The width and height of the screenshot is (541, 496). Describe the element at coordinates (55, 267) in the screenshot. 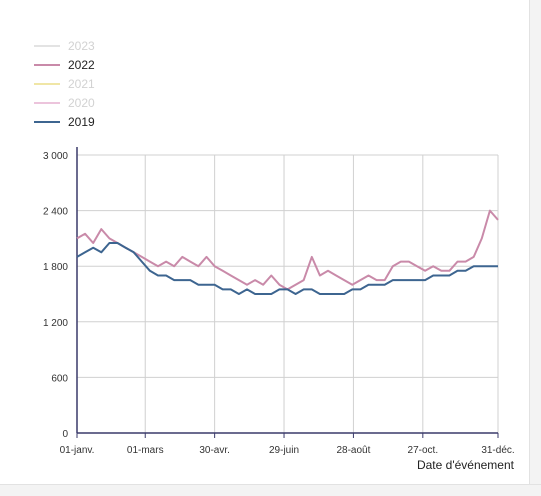

I see `y-tick-label: 1 800` at that location.